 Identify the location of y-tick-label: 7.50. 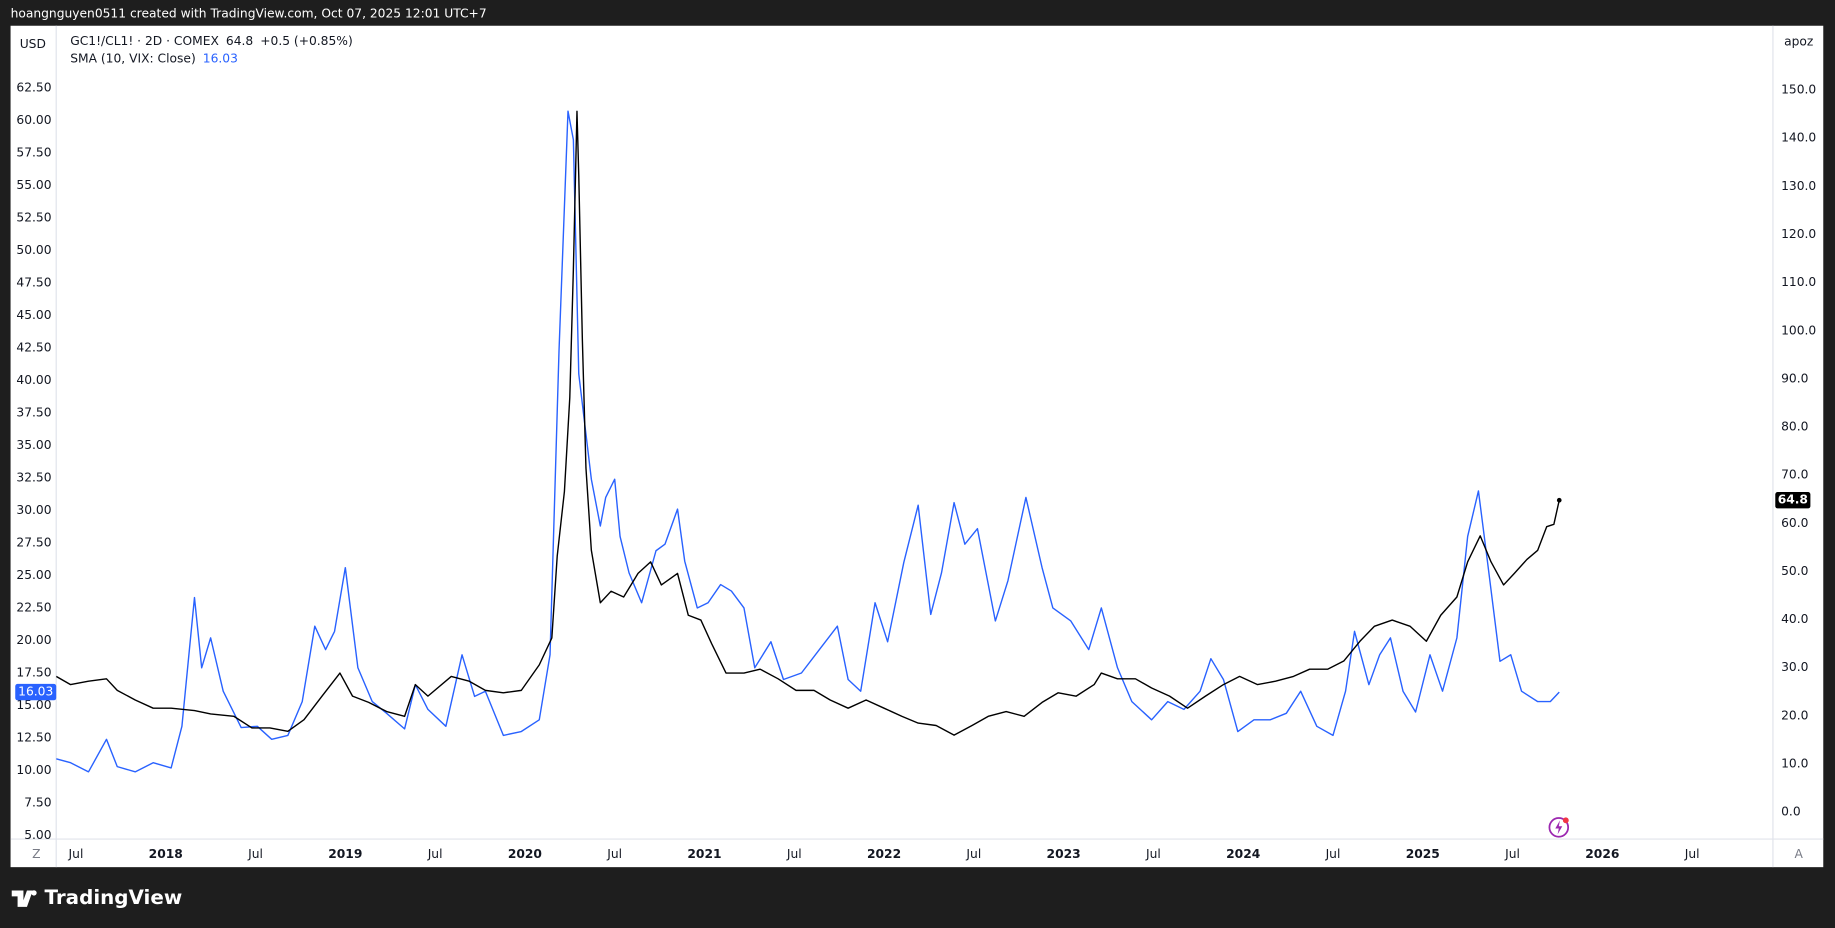
(37, 803).